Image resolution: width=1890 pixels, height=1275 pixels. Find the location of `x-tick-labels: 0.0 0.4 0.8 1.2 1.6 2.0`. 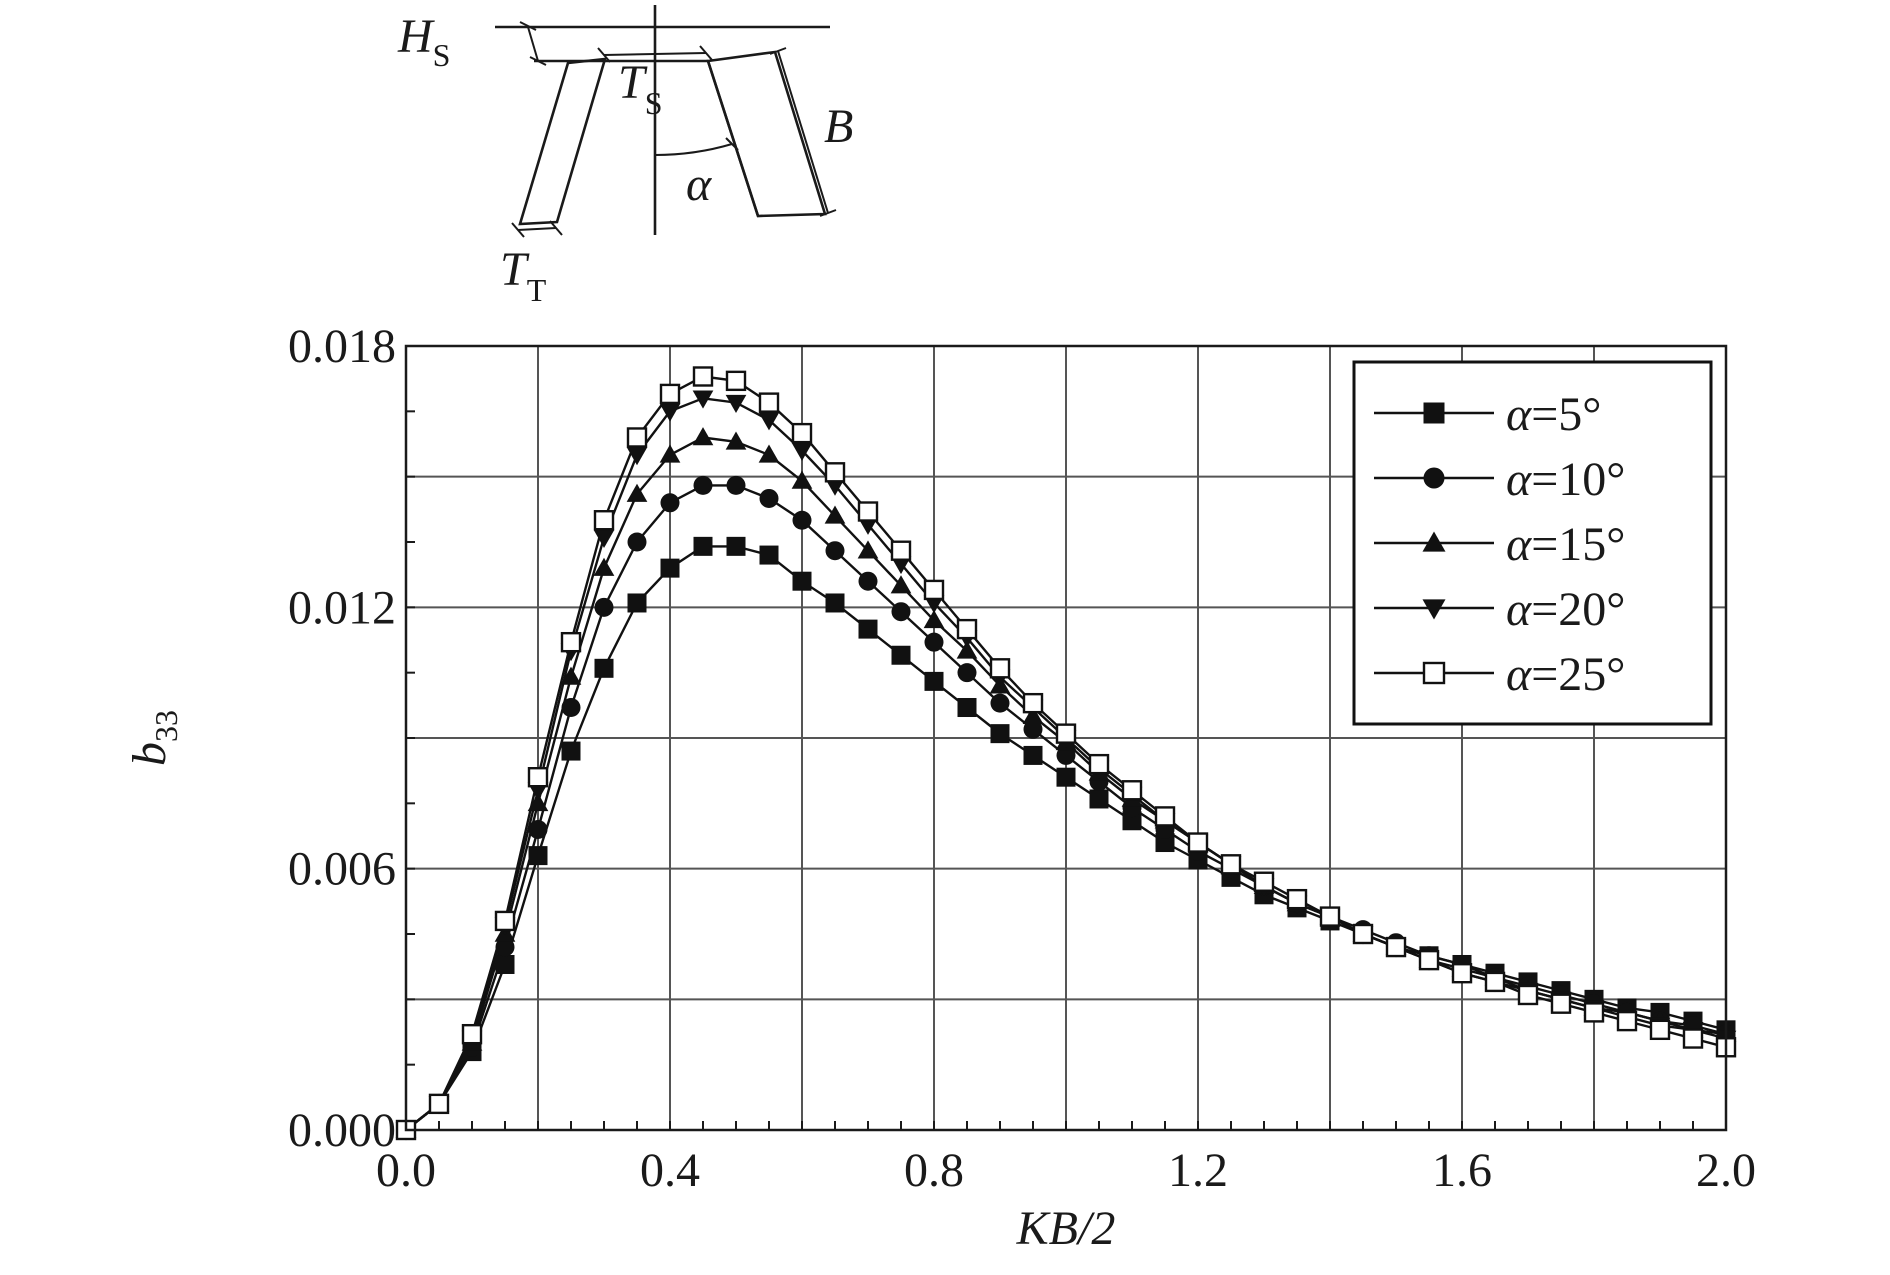

x-tick-labels: 0.0 0.4 0.8 1.2 1.6 2.0 is located at coordinates (1066, 1170).